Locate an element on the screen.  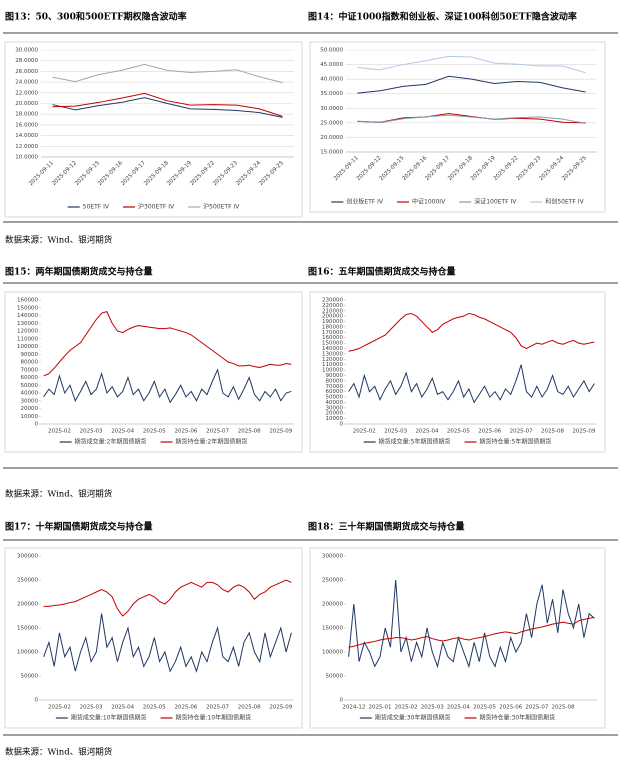
y-tick-label: 28.0000 is located at coordinates (26, 61).